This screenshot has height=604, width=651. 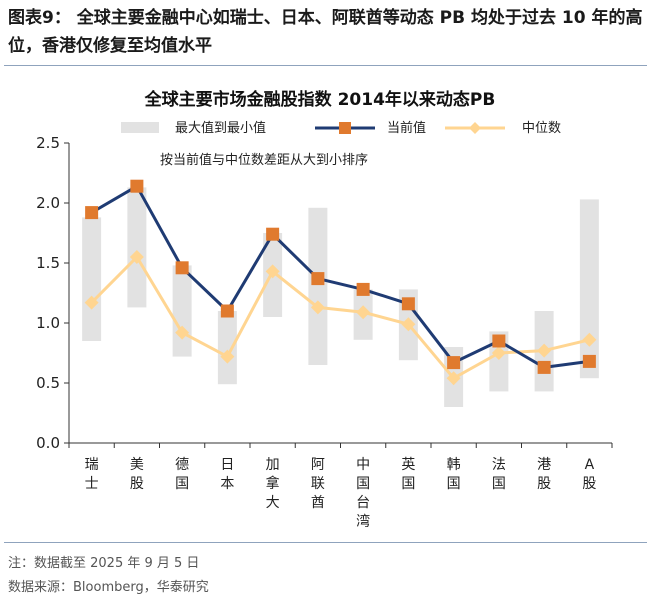 What do you see at coordinates (406, 128) in the screenshot?
I see `legend-current-label: 当前值` at bounding box center [406, 128].